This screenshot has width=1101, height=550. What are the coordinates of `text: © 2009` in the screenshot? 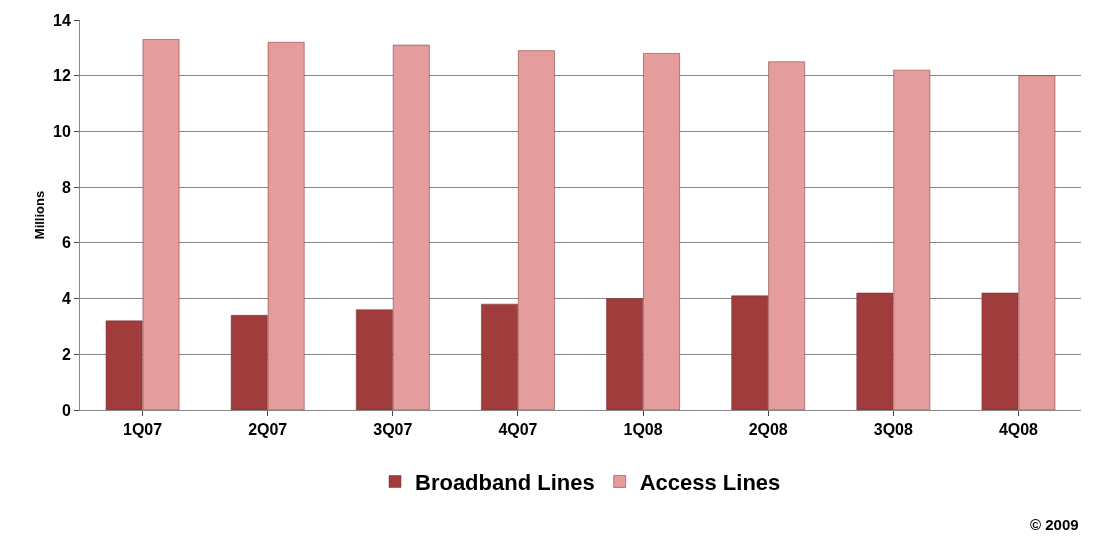 It's located at (1054, 524).